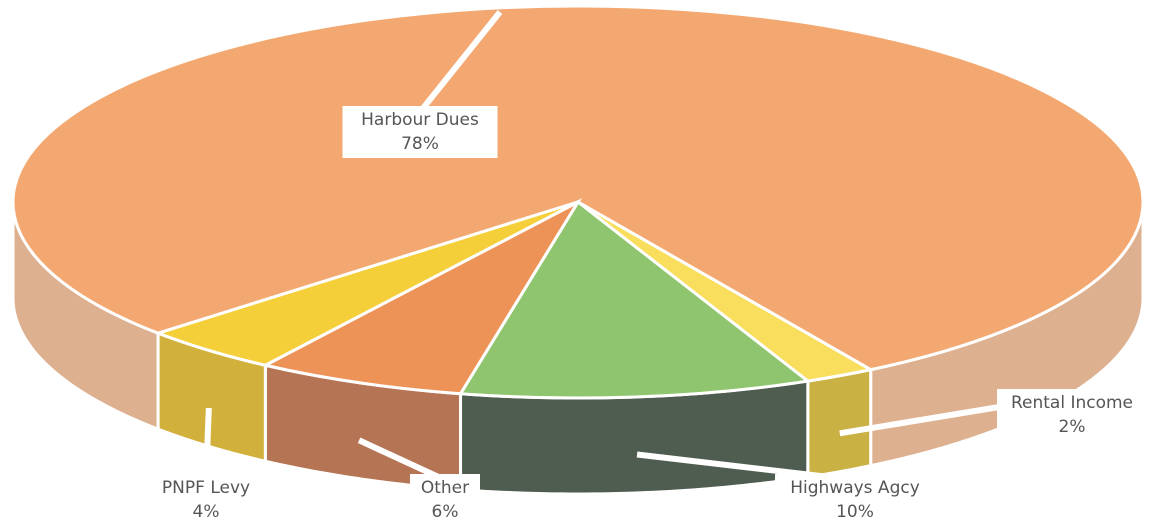 The width and height of the screenshot is (1160, 526). What do you see at coordinates (1072, 427) in the screenshot?
I see `value-label: 2%` at bounding box center [1072, 427].